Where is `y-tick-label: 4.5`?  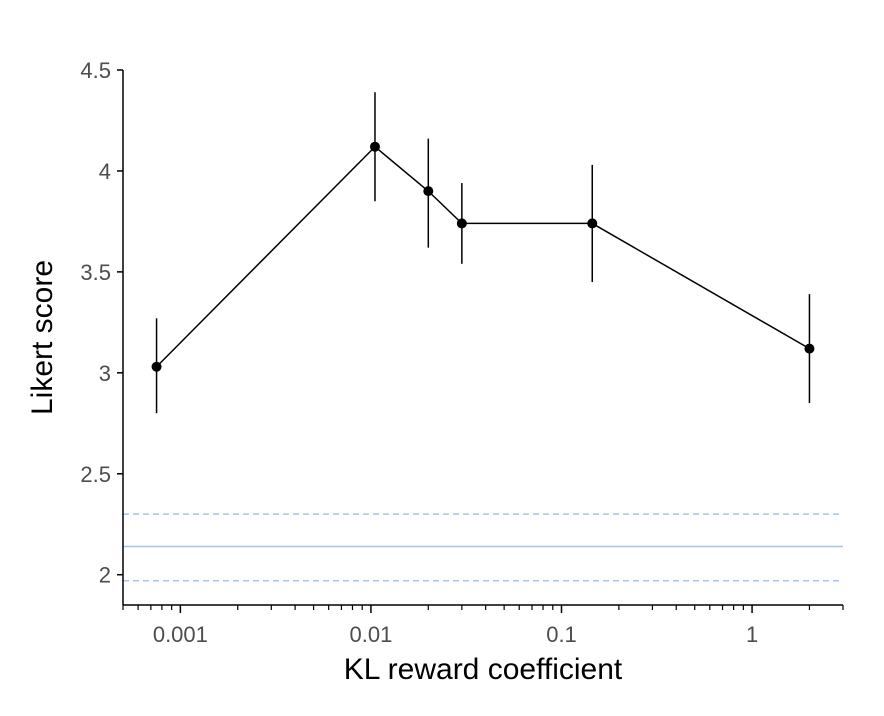 y-tick-label: 4.5 is located at coordinates (95, 70).